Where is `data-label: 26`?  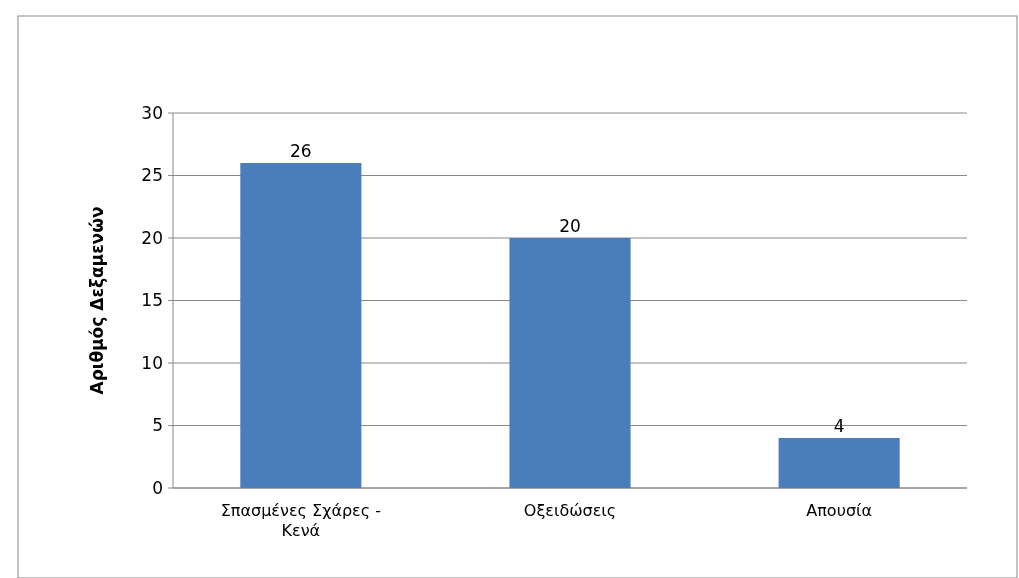
data-label: 26 is located at coordinates (301, 151).